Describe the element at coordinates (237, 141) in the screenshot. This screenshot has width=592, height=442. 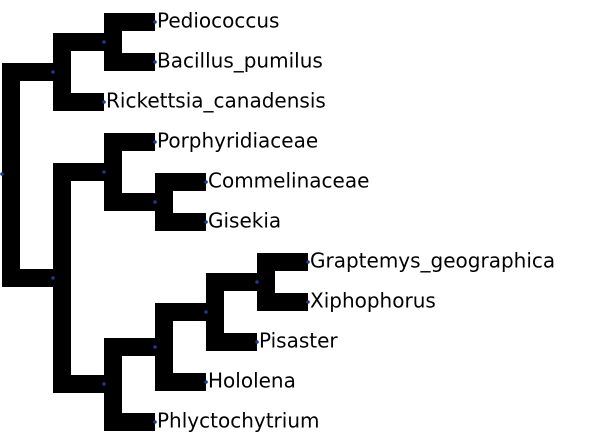
I see `leaf-label-porphyridiaceae: Porphyridiaceae` at that location.